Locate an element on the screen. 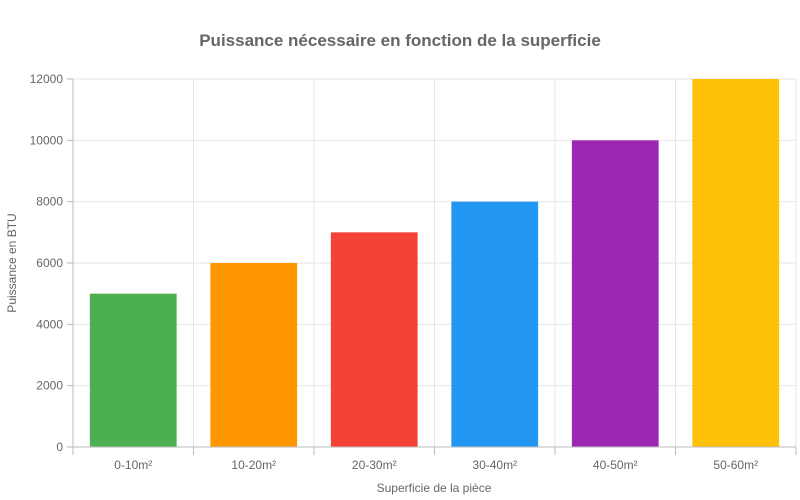  y-tick-label: 8000 is located at coordinates (49, 202).